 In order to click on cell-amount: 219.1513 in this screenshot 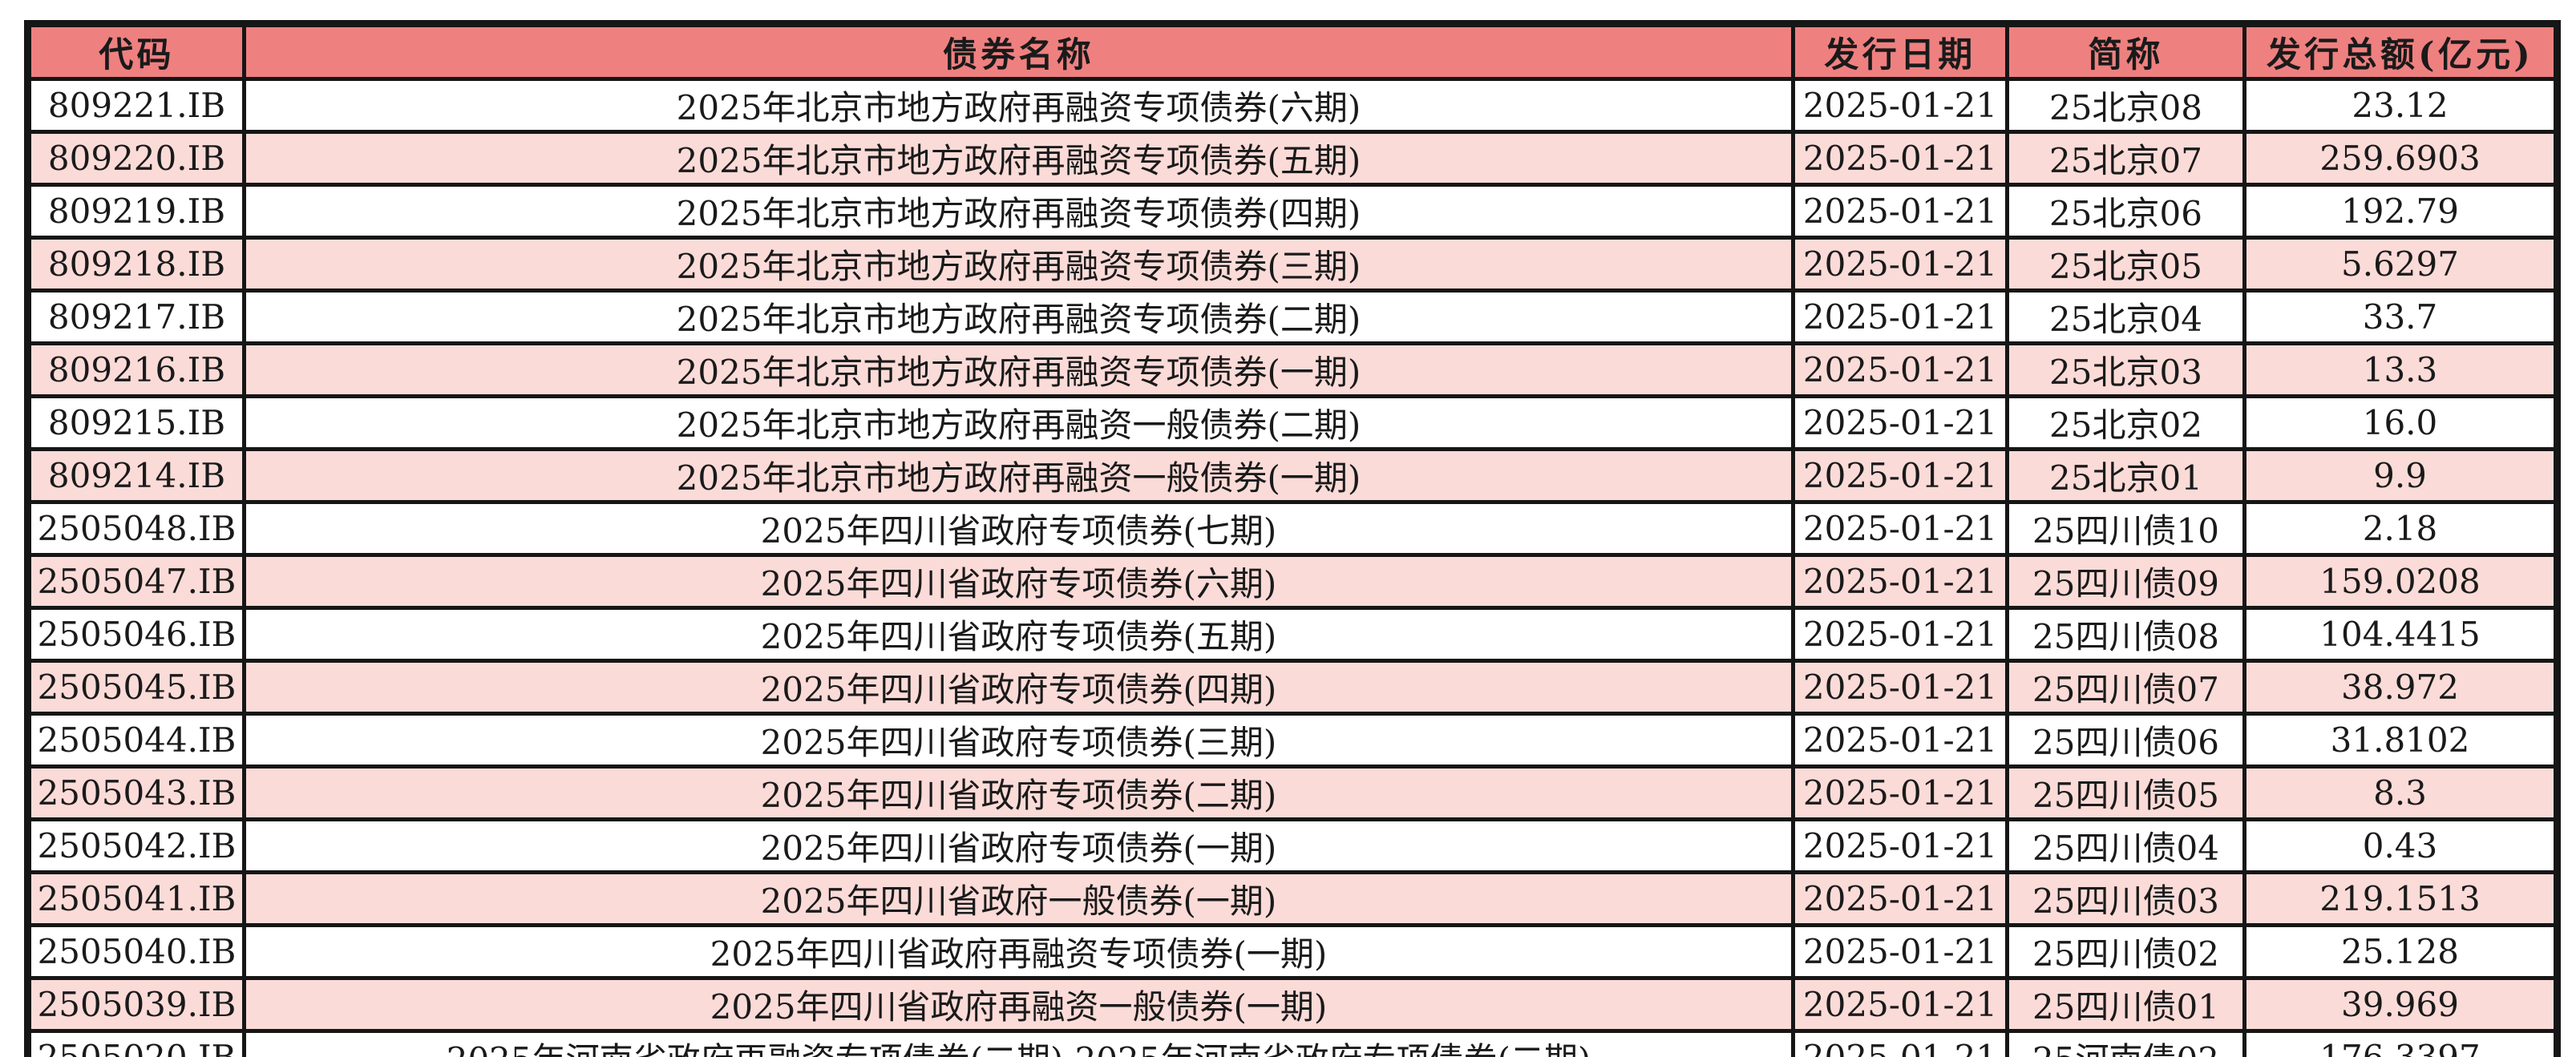, I will do `click(2400, 898)`.